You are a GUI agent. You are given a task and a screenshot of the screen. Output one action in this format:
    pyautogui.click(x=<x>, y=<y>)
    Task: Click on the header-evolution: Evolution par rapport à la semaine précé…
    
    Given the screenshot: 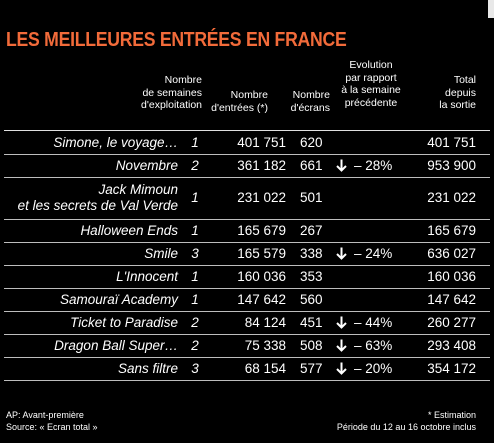 What is the action you would take?
    pyautogui.click(x=371, y=84)
    